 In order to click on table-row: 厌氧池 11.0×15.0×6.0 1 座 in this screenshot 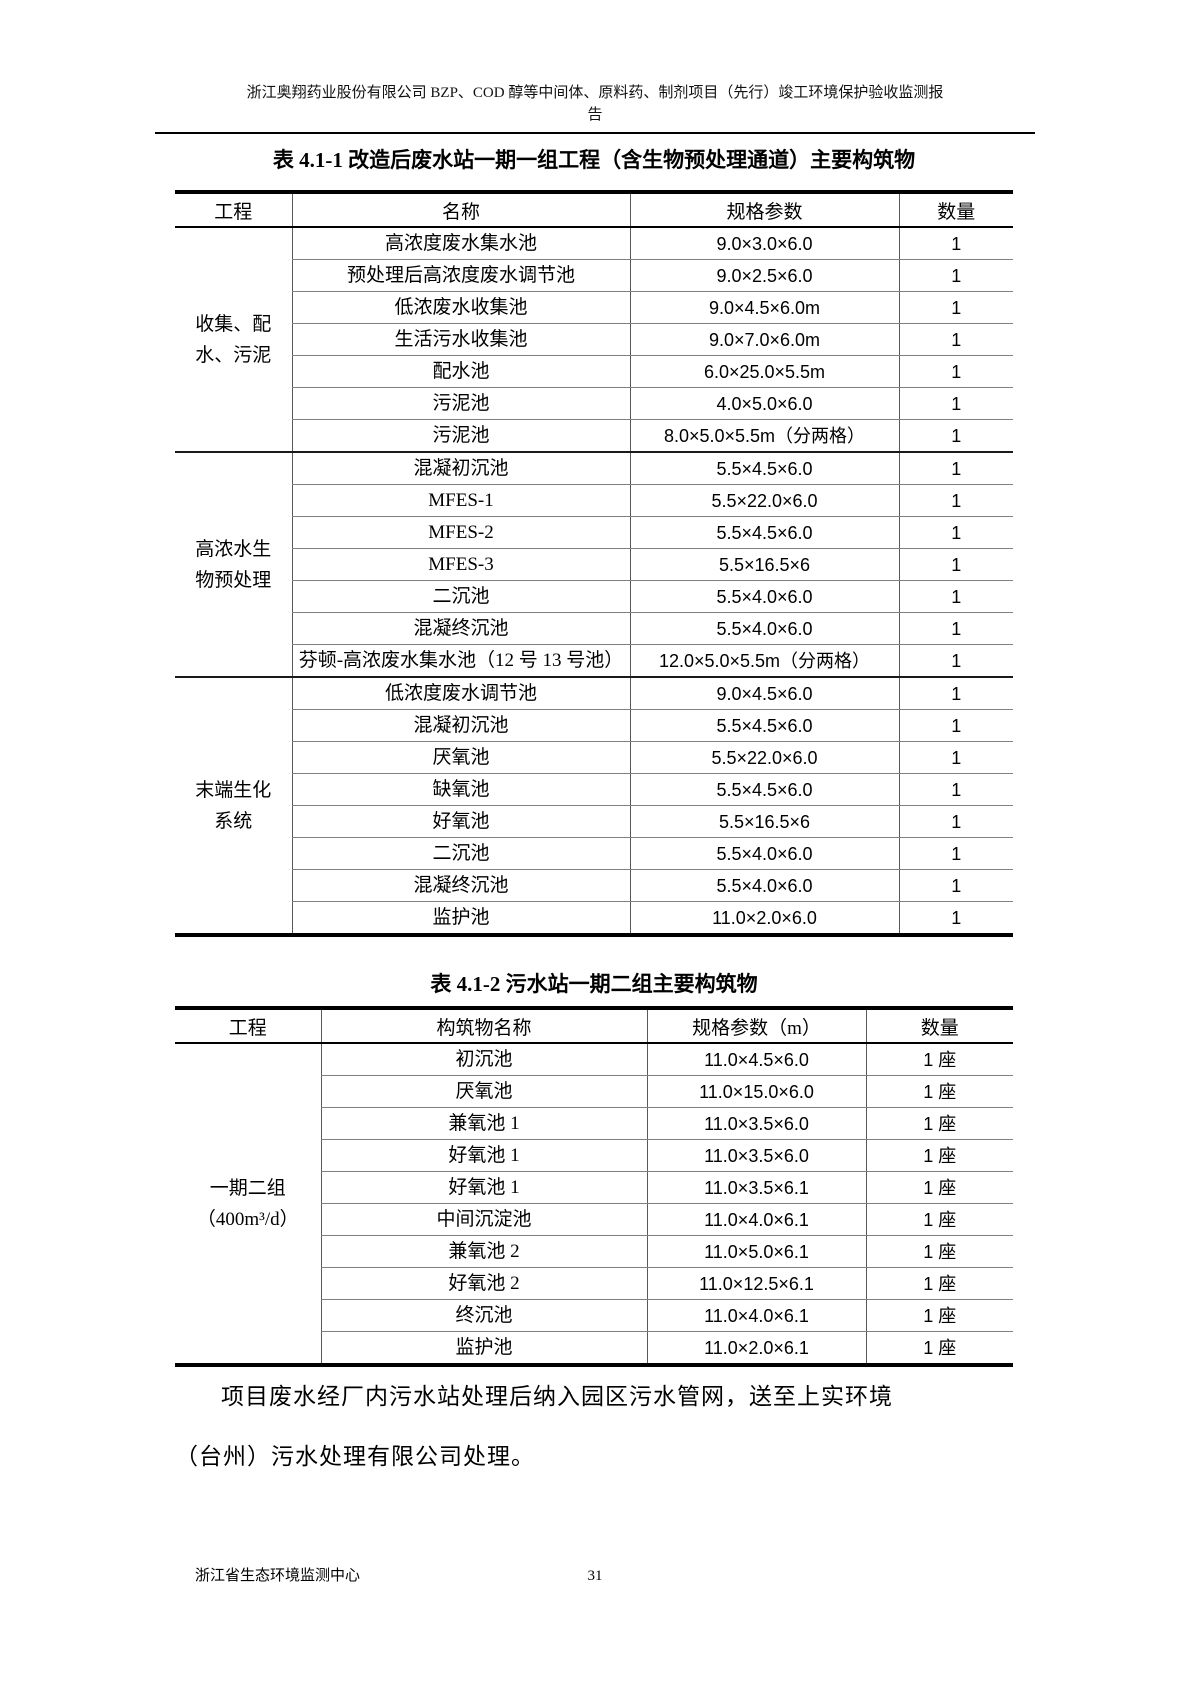, I will do `click(594, 1091)`.